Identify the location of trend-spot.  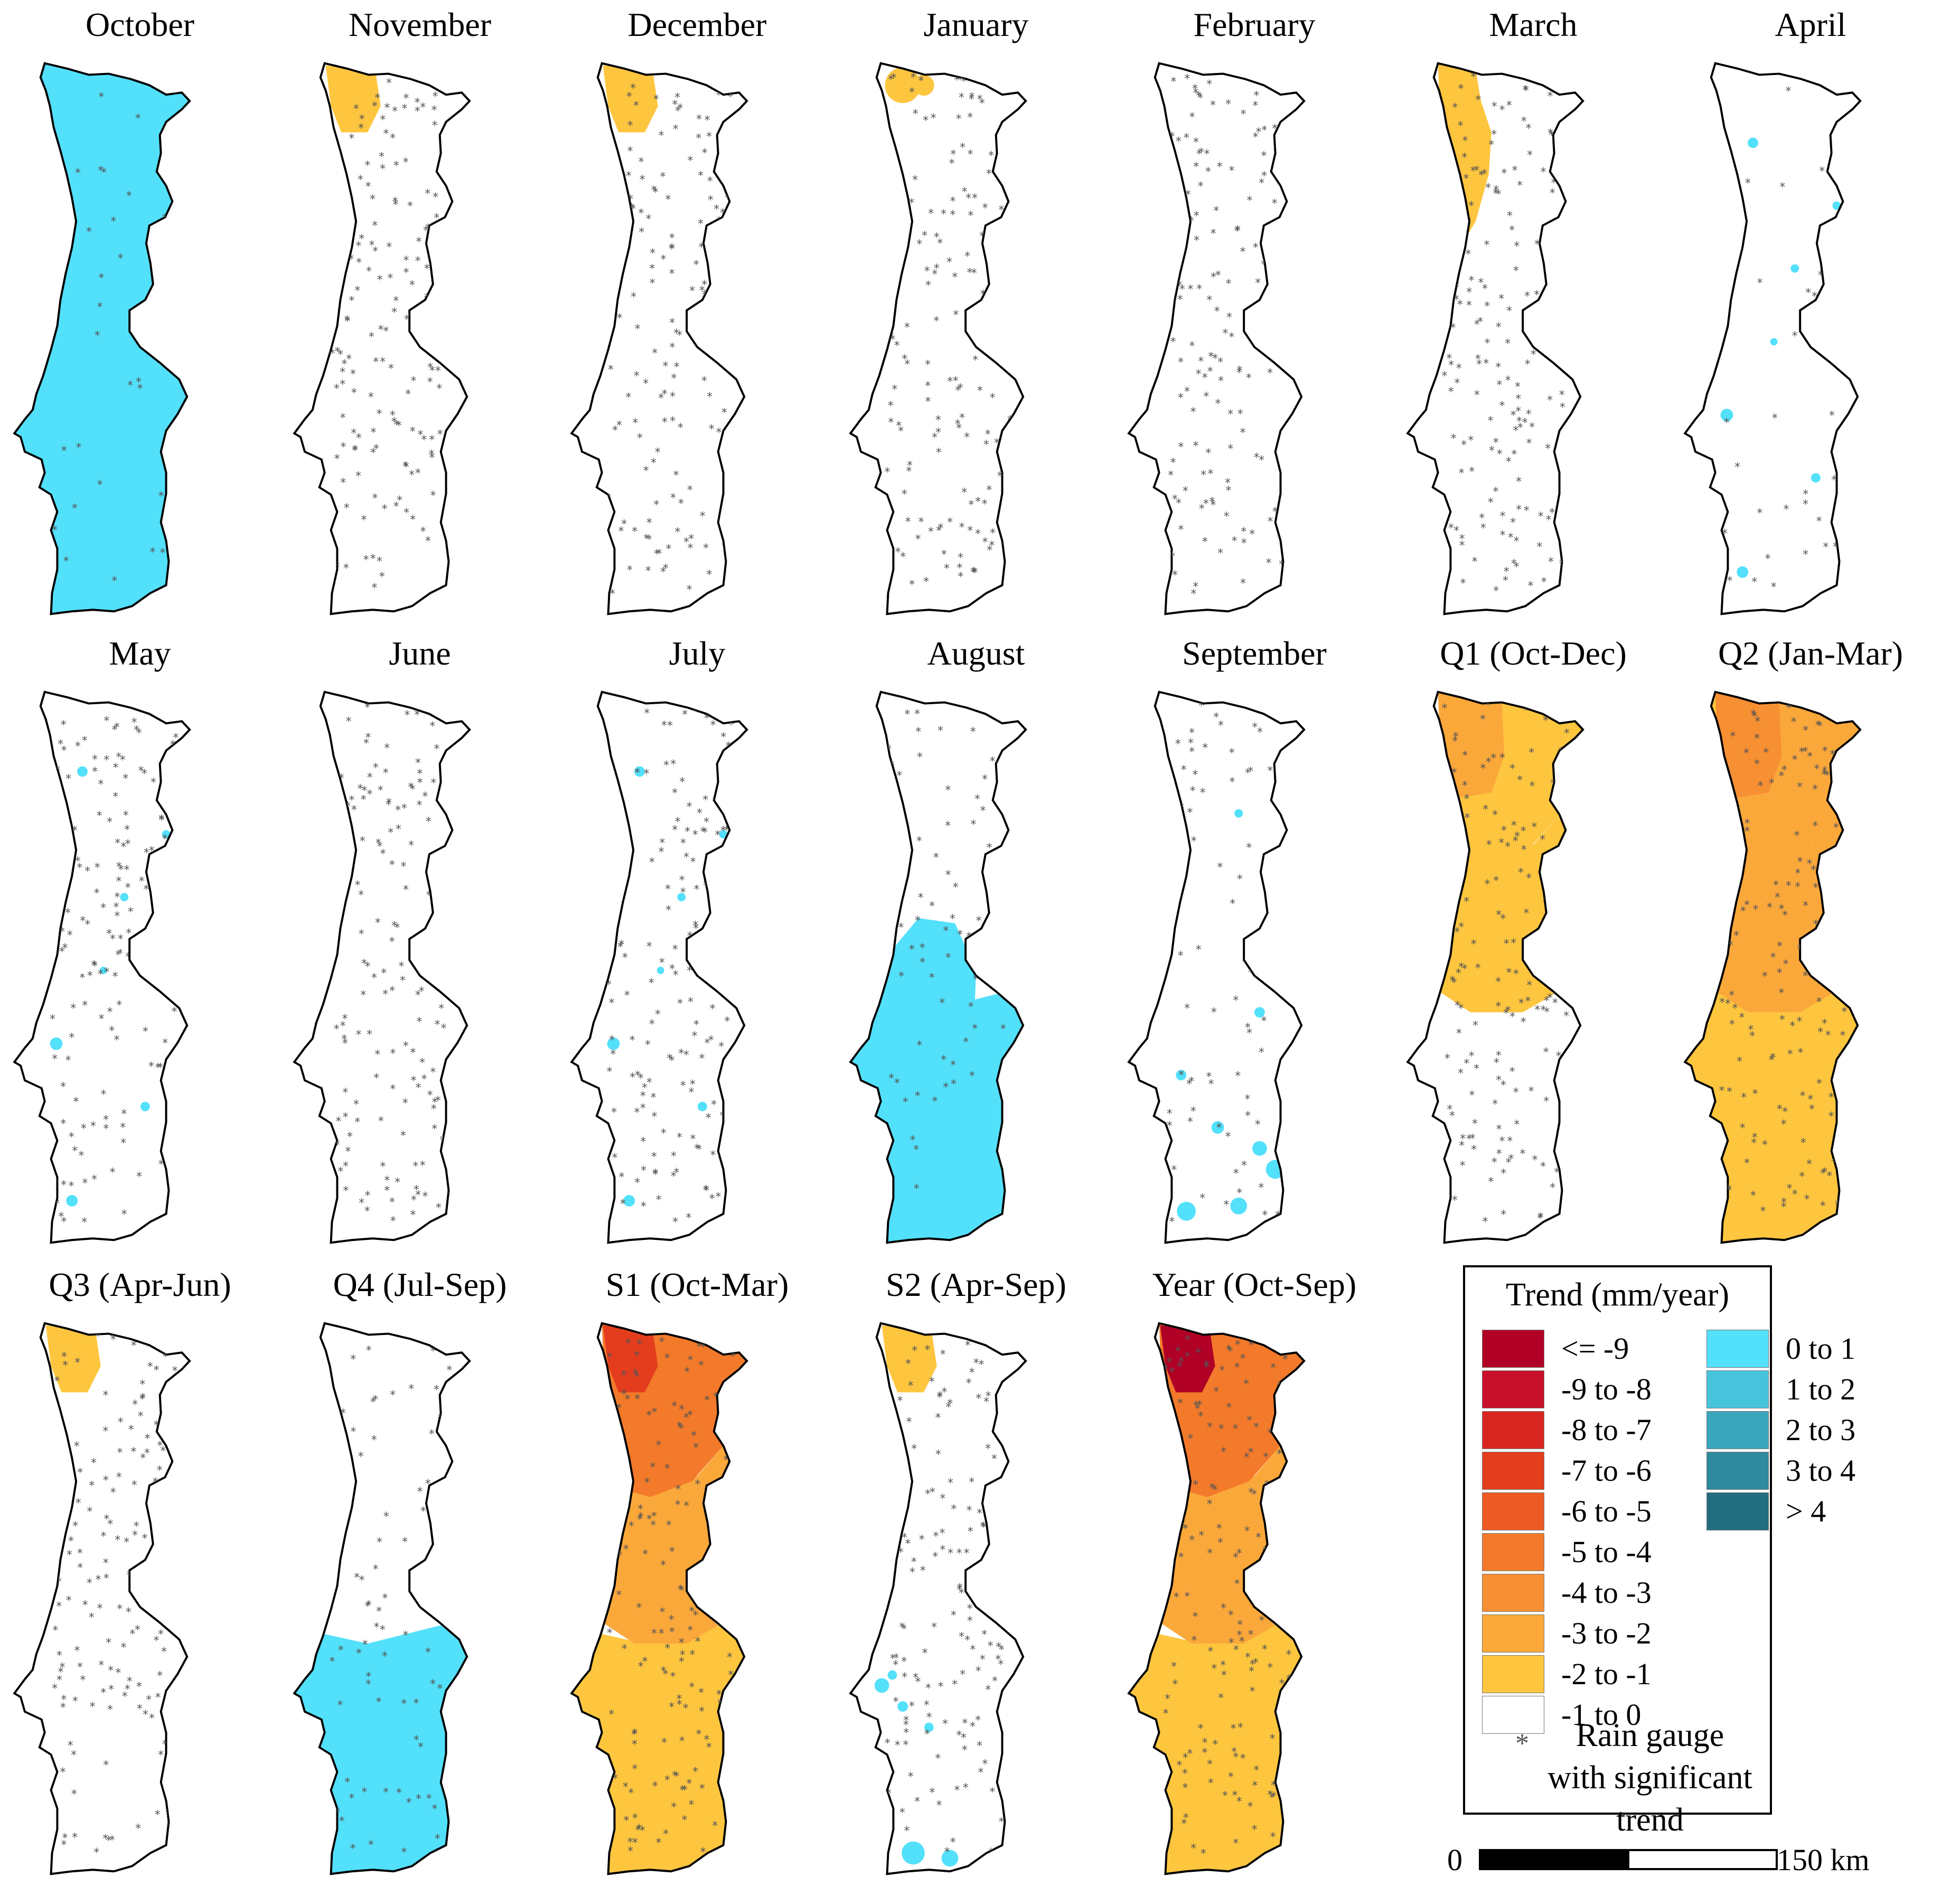
(682, 897).